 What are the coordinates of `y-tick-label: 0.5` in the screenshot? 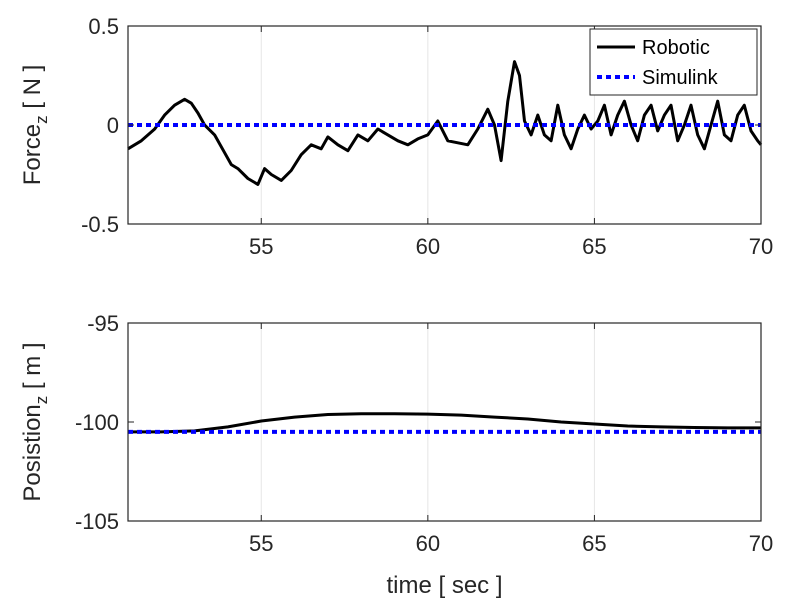 It's located at (103, 26).